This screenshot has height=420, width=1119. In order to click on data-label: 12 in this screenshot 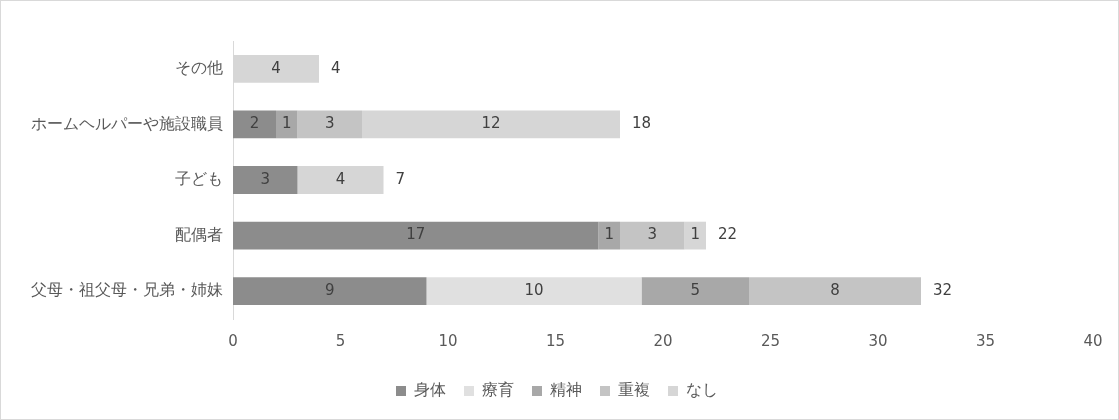, I will do `click(491, 123)`.